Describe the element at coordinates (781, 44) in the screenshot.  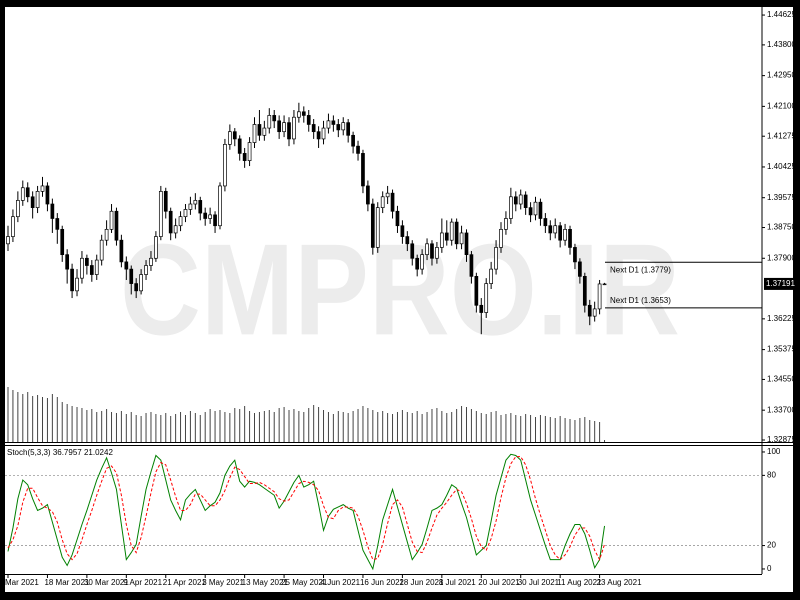
I see `y-tick-label: 1.43800` at that location.